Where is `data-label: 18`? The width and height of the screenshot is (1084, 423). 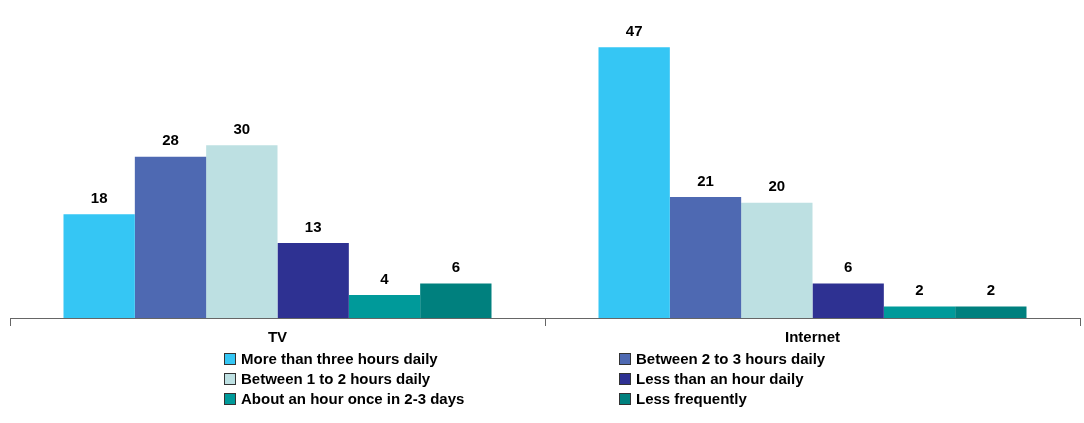
data-label: 18 is located at coordinates (99, 197).